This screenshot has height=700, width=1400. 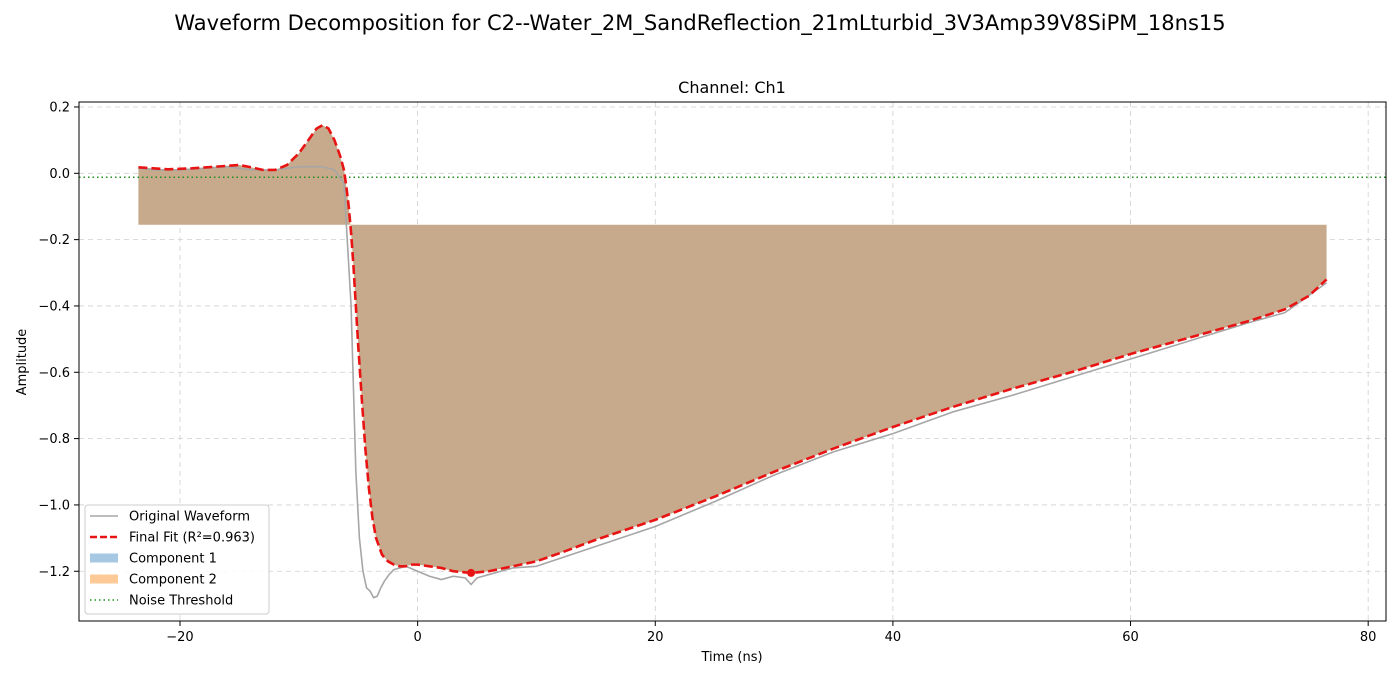 What do you see at coordinates (893, 637) in the screenshot?
I see `x-tick-label: 40` at bounding box center [893, 637].